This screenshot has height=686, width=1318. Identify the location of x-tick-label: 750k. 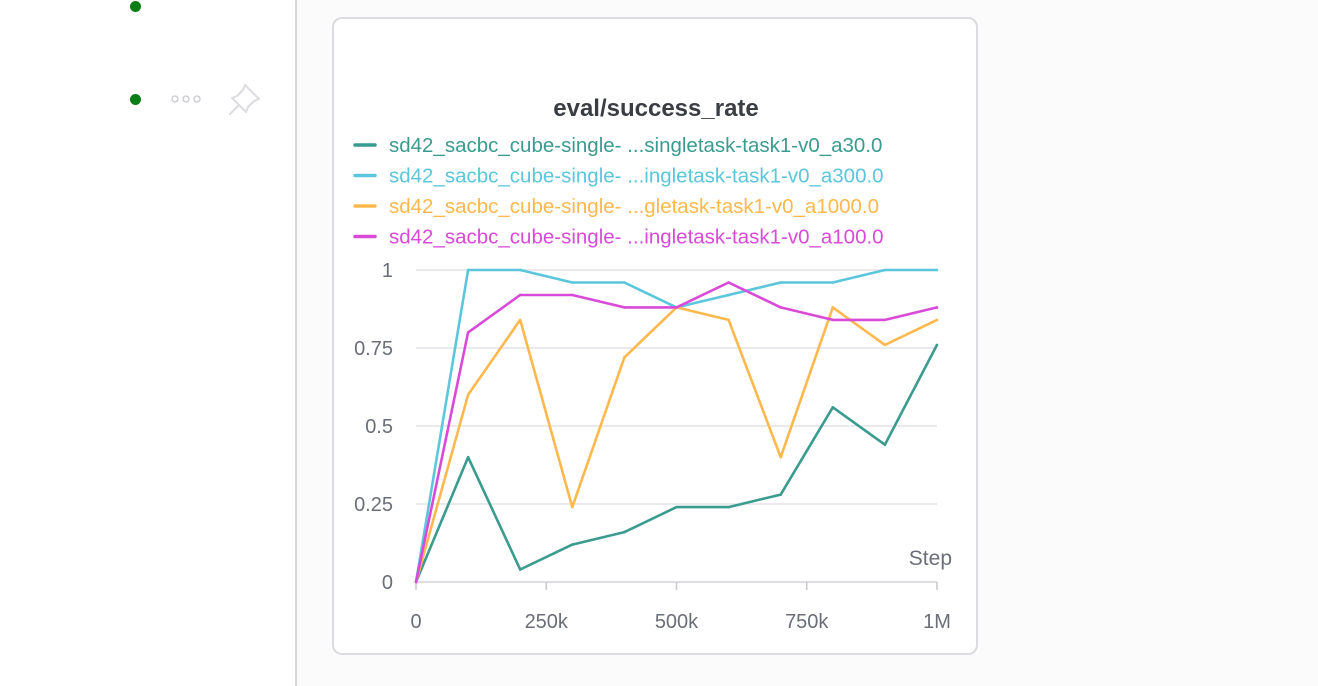
(807, 622).